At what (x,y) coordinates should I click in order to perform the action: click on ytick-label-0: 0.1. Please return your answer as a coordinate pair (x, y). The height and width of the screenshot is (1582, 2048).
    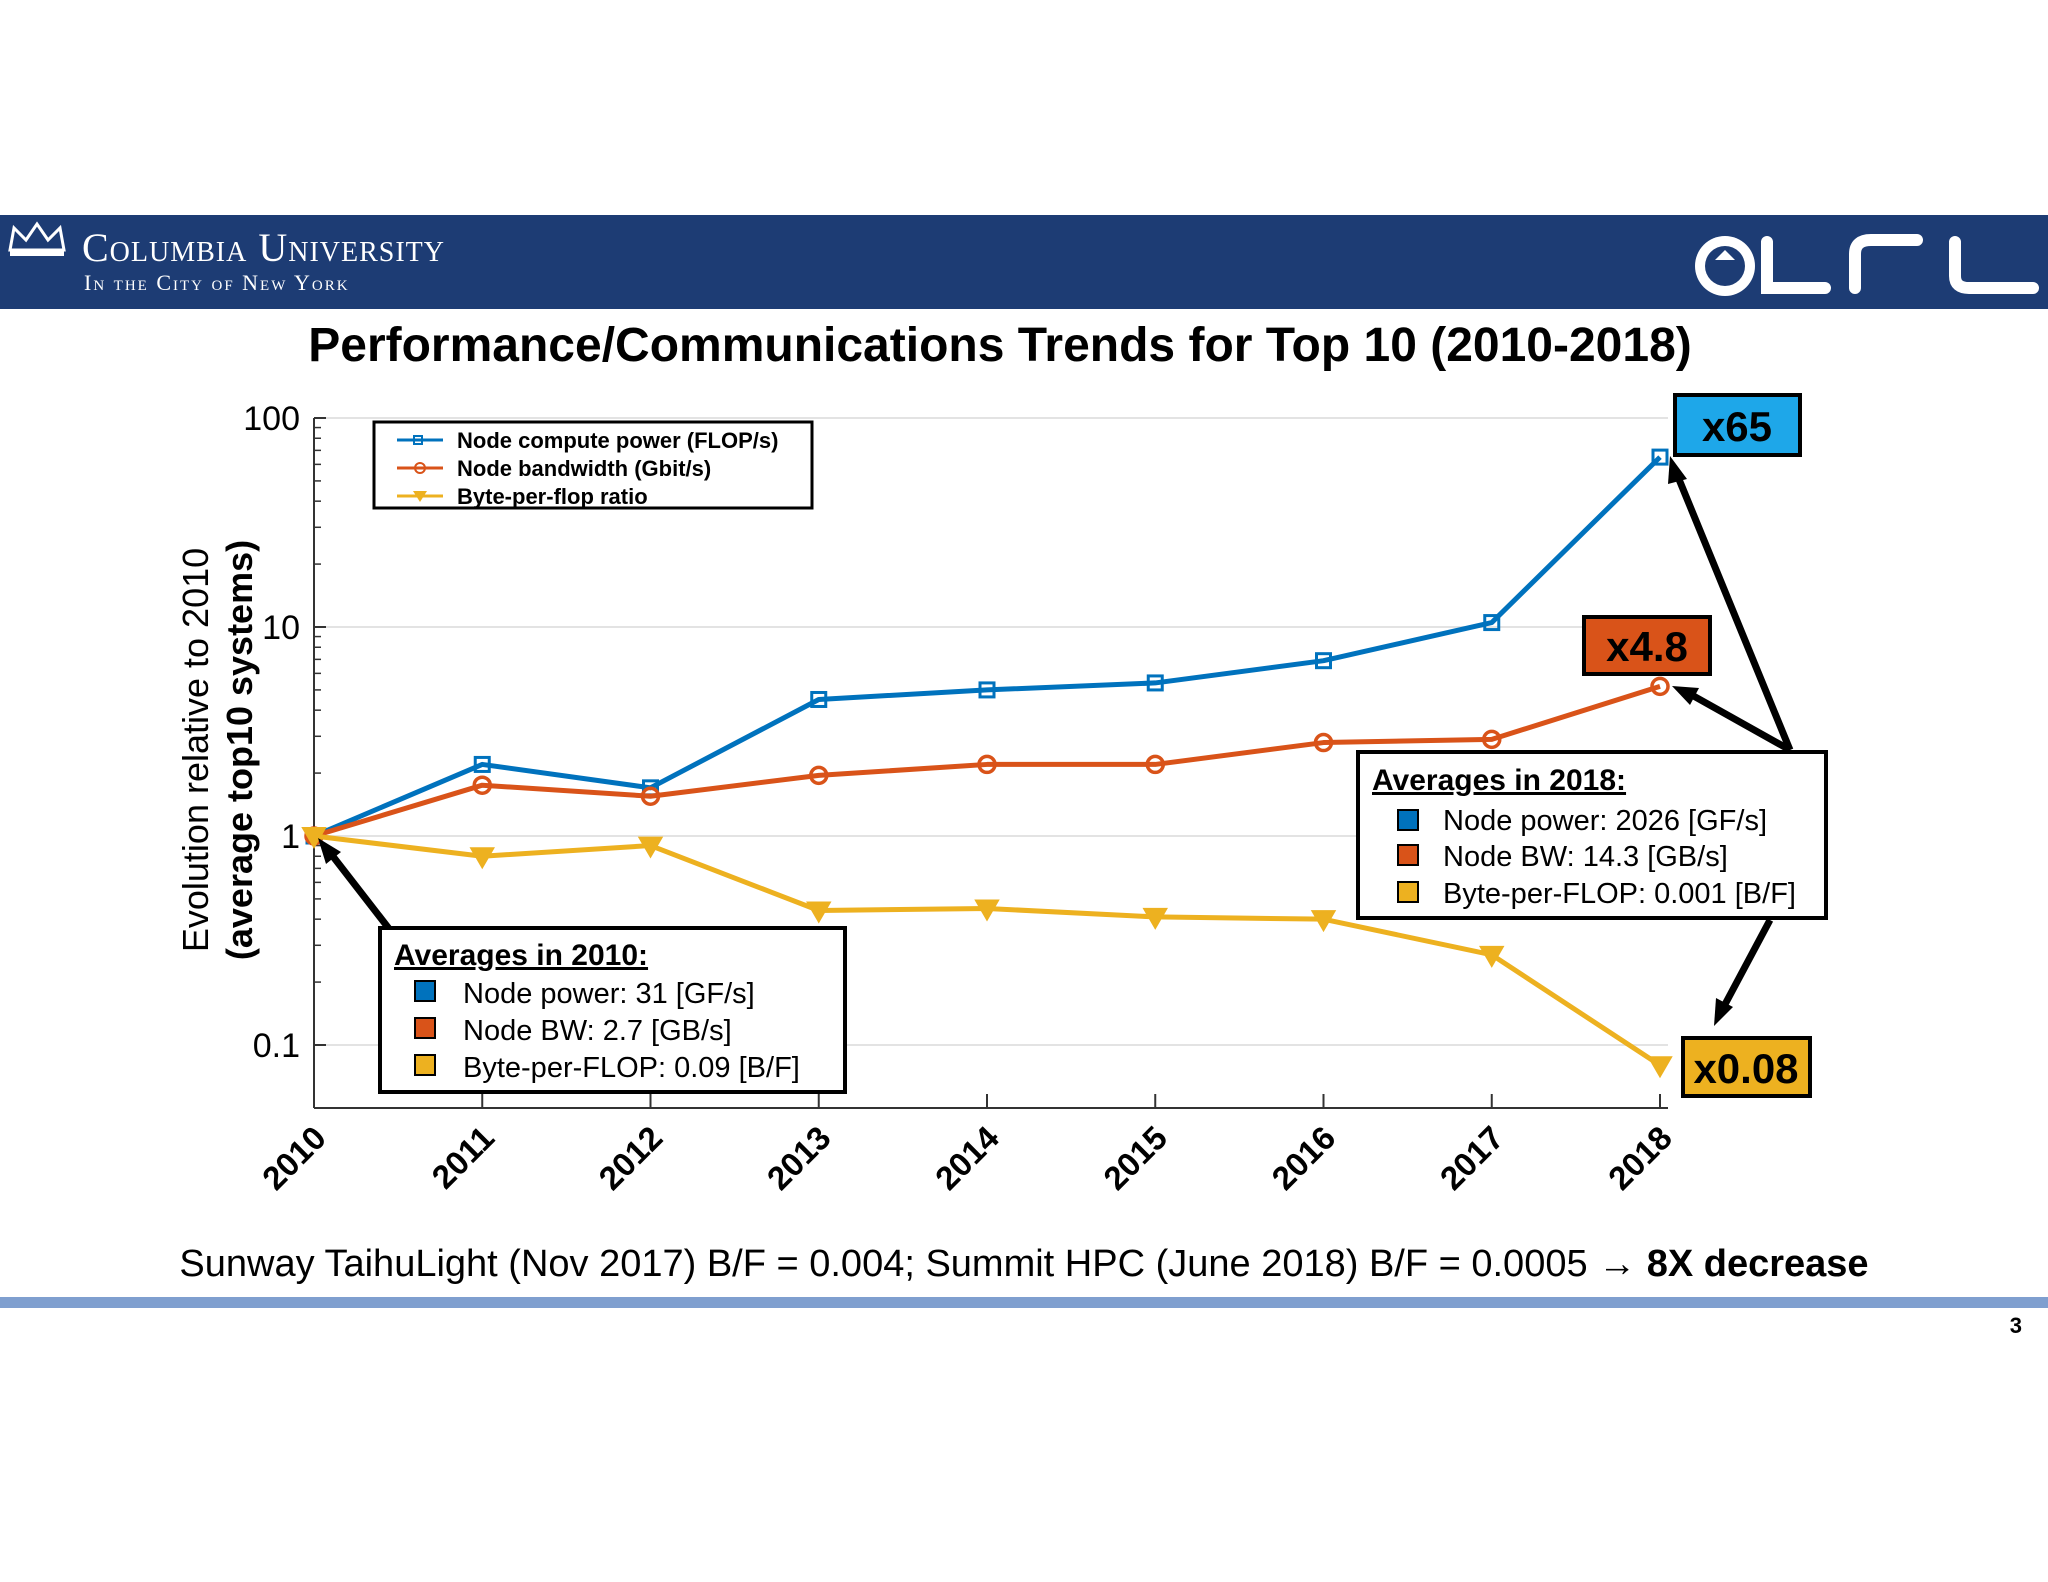
    Looking at the image, I should click on (276, 1046).